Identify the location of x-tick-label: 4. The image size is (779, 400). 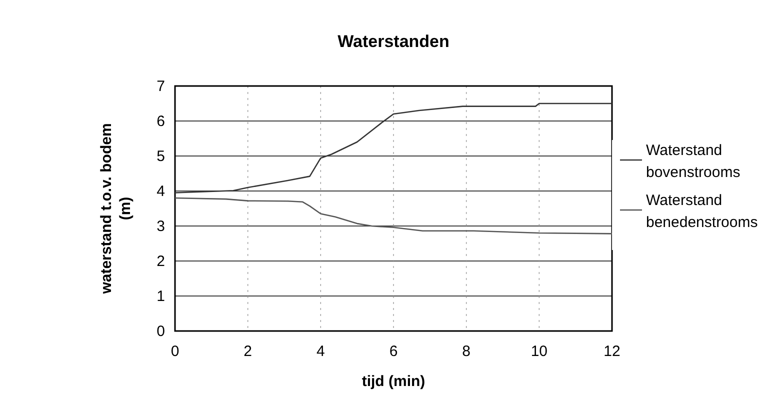
(320, 351).